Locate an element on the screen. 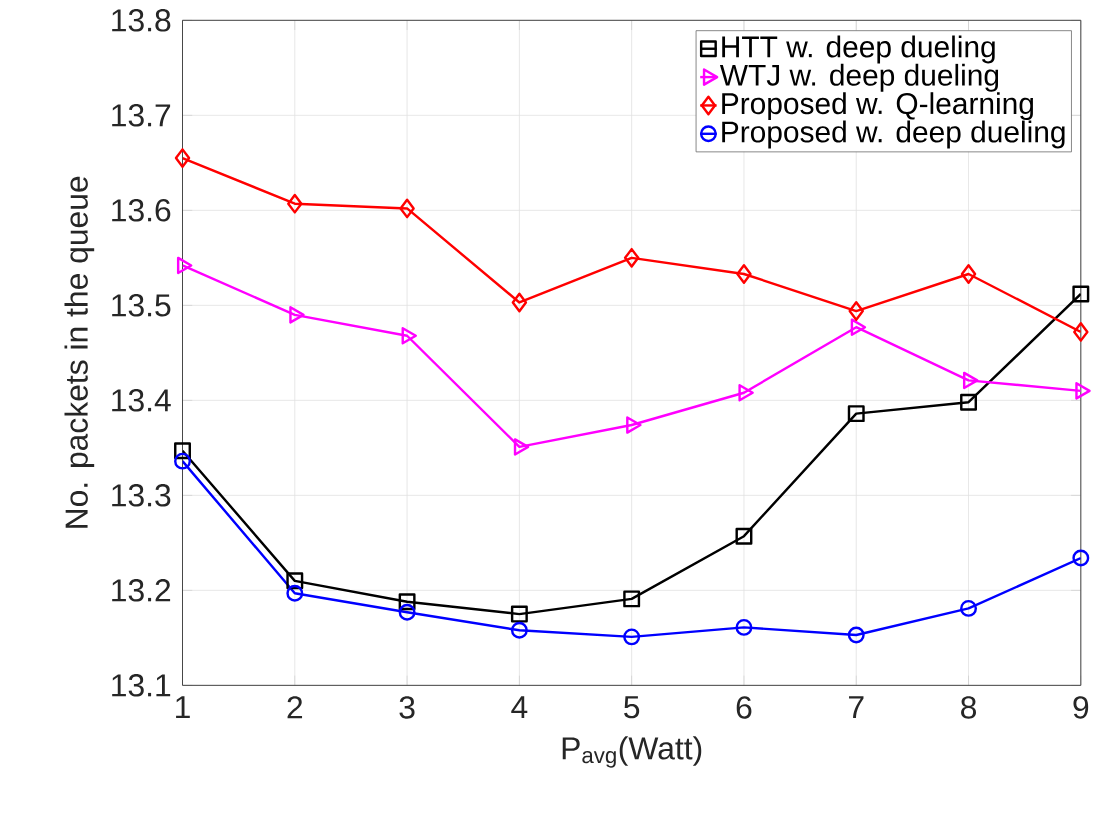  x-tick-label: 7 is located at coordinates (856, 706).